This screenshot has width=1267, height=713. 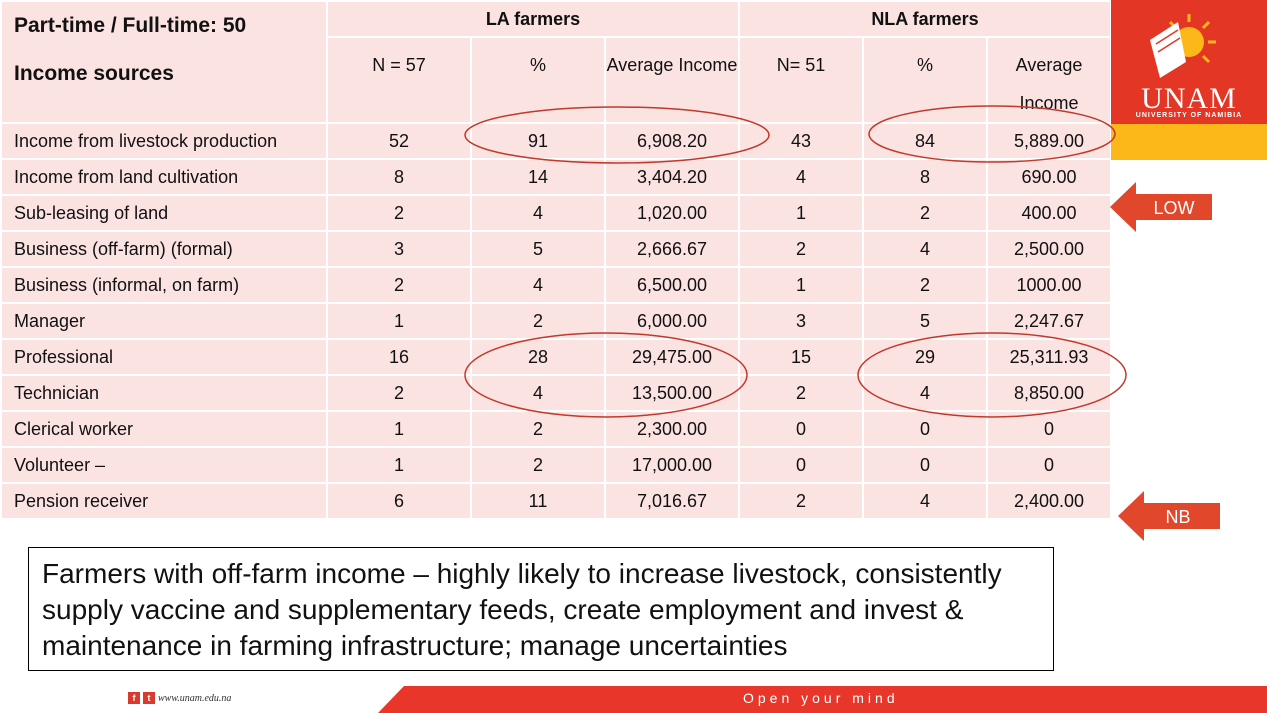 I want to click on footer-website: www.unam.edu.na, so click(x=195, y=698).